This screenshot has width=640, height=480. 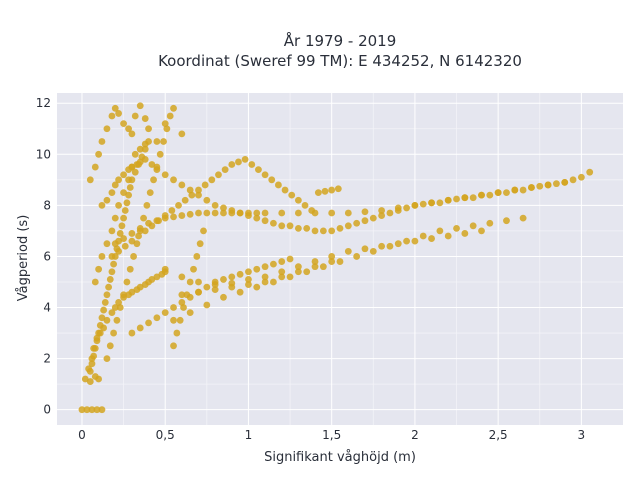 I want to click on x-tick-label: 2,5, so click(x=498, y=435).